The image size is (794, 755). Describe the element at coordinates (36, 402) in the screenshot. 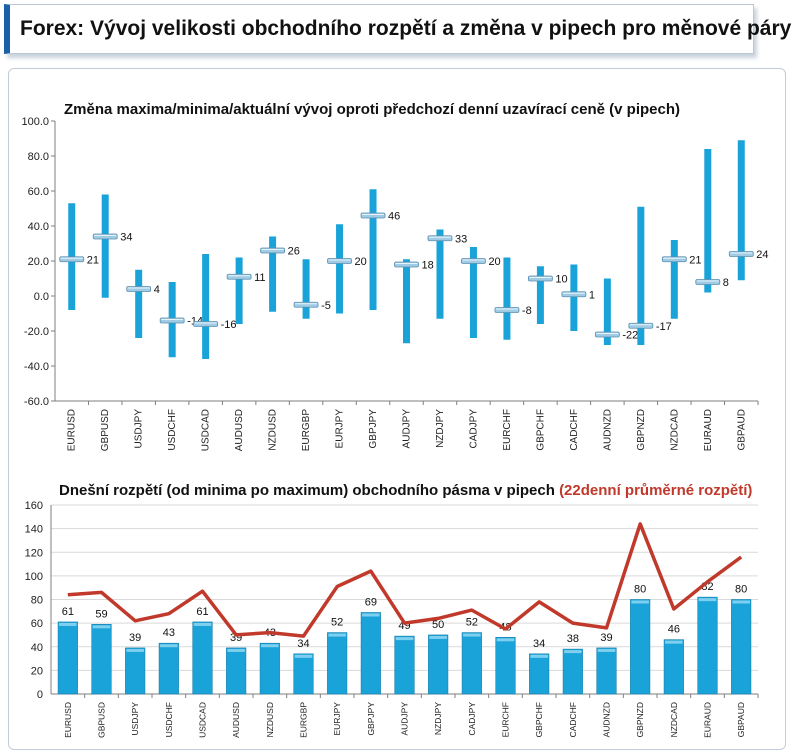

I see `y-tick-label: -60.0` at that location.